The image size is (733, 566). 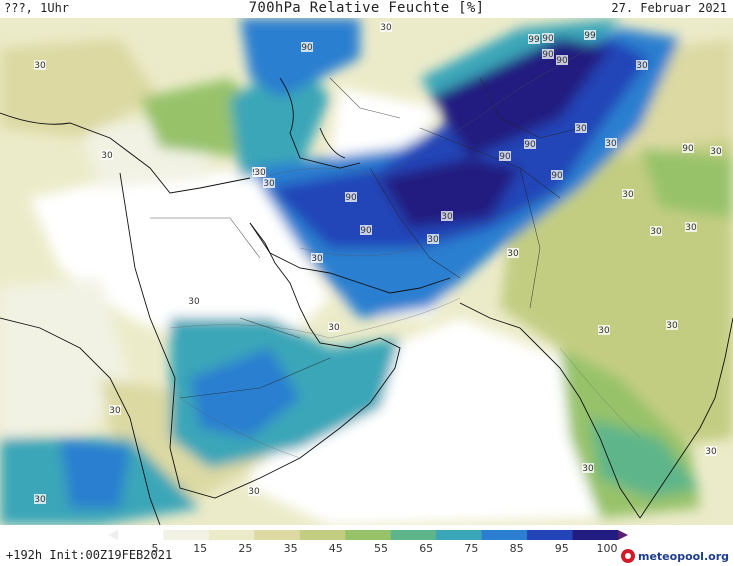 What do you see at coordinates (37, 8) in the screenshot?
I see `valid-time-label: ???, 1Uhr` at bounding box center [37, 8].